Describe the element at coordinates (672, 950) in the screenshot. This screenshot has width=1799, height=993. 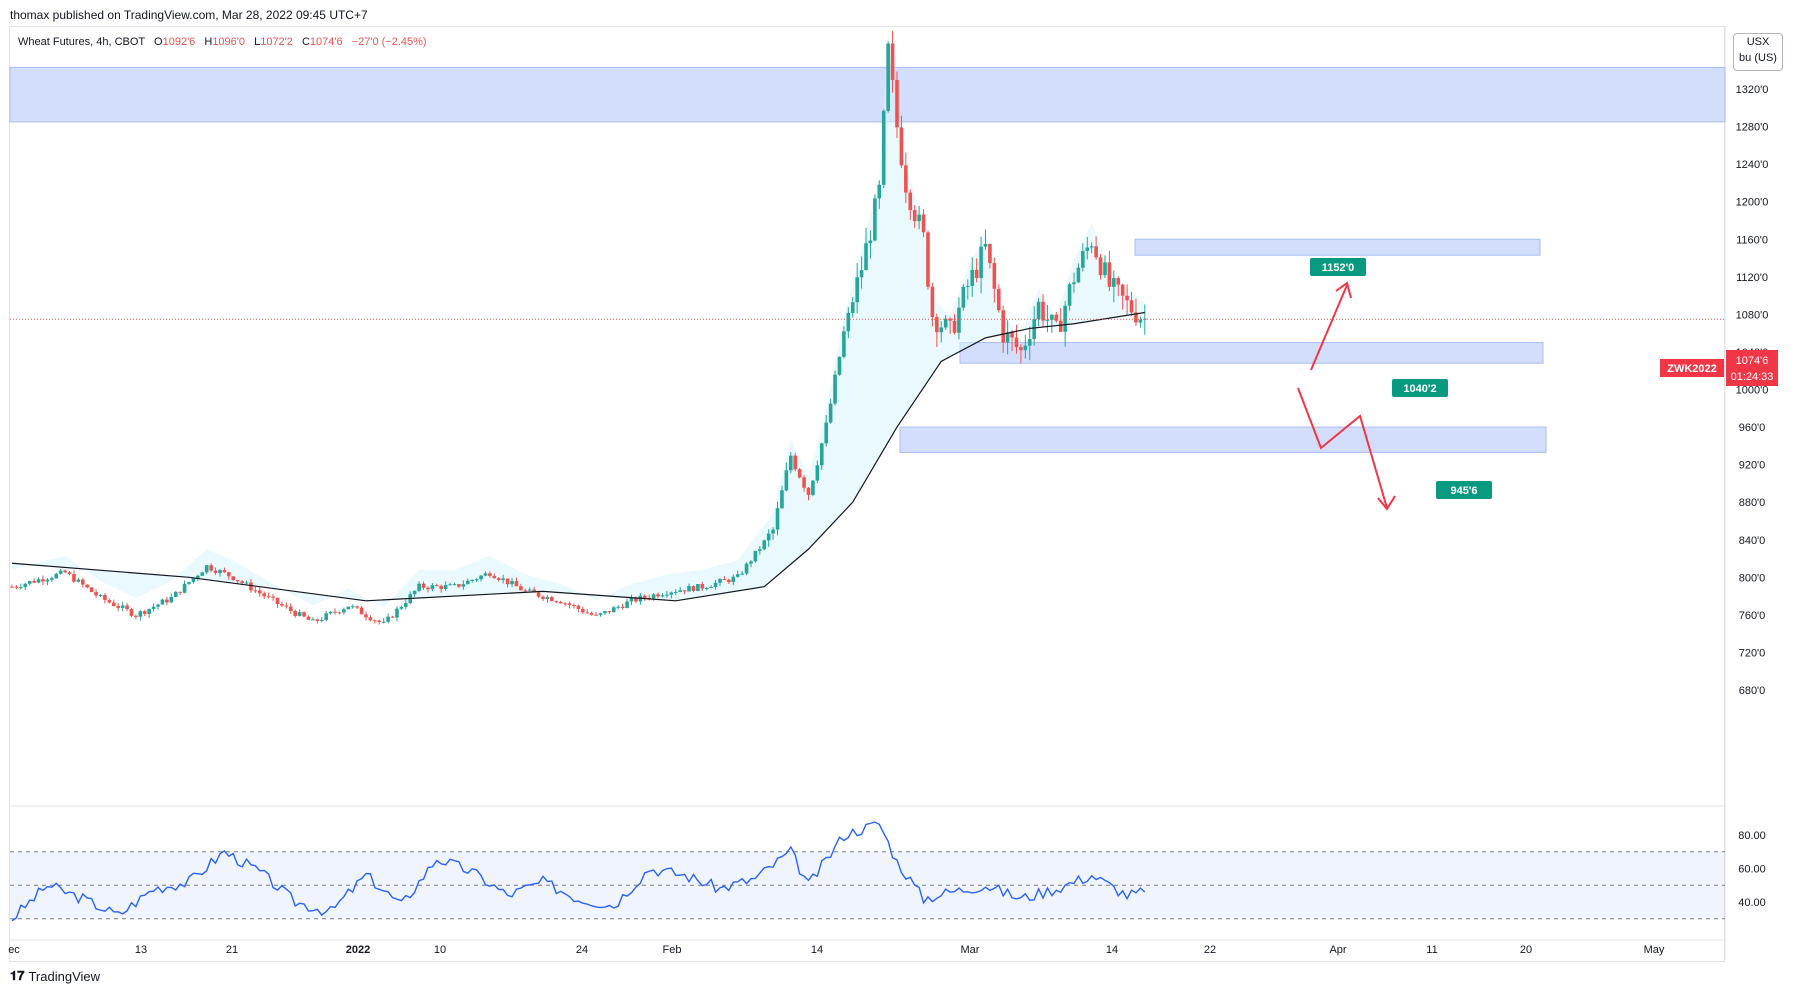
I see `time-tick-label: Feb` at that location.